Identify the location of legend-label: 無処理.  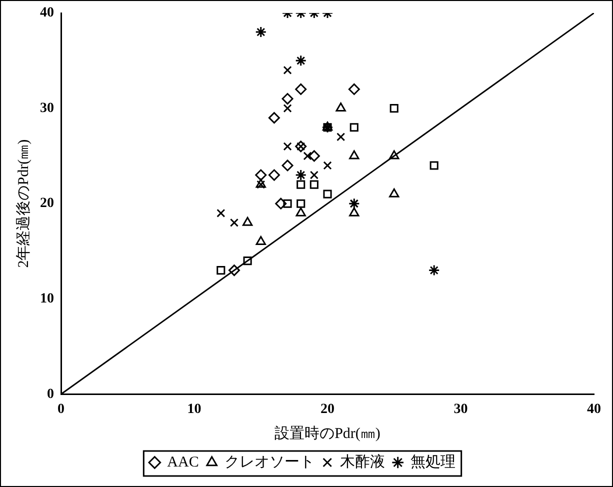
(433, 461).